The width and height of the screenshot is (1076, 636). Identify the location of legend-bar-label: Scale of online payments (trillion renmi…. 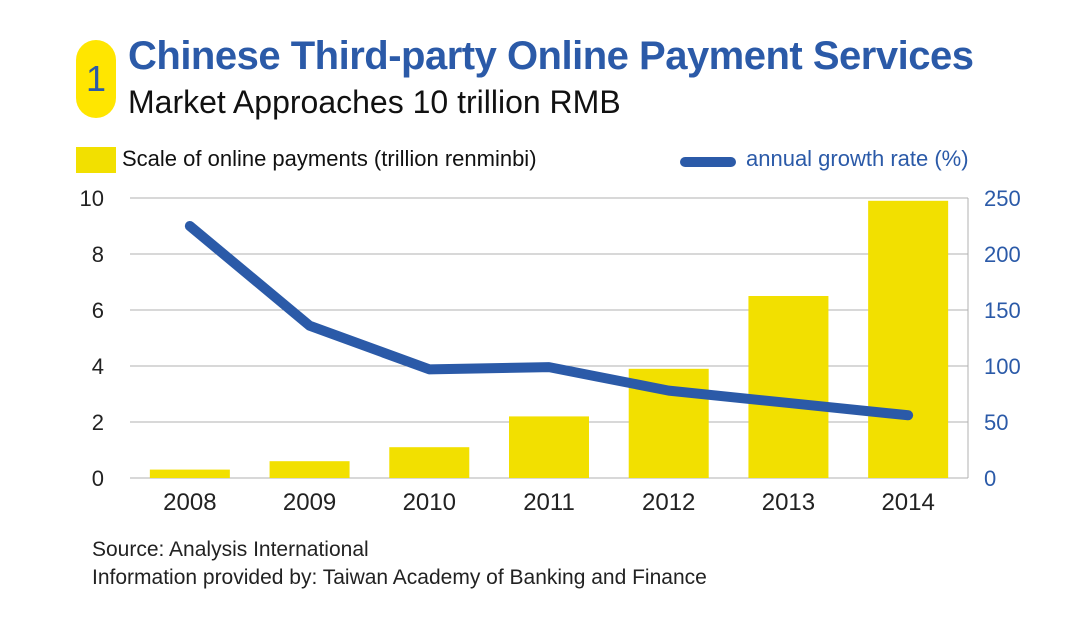
(329, 158).